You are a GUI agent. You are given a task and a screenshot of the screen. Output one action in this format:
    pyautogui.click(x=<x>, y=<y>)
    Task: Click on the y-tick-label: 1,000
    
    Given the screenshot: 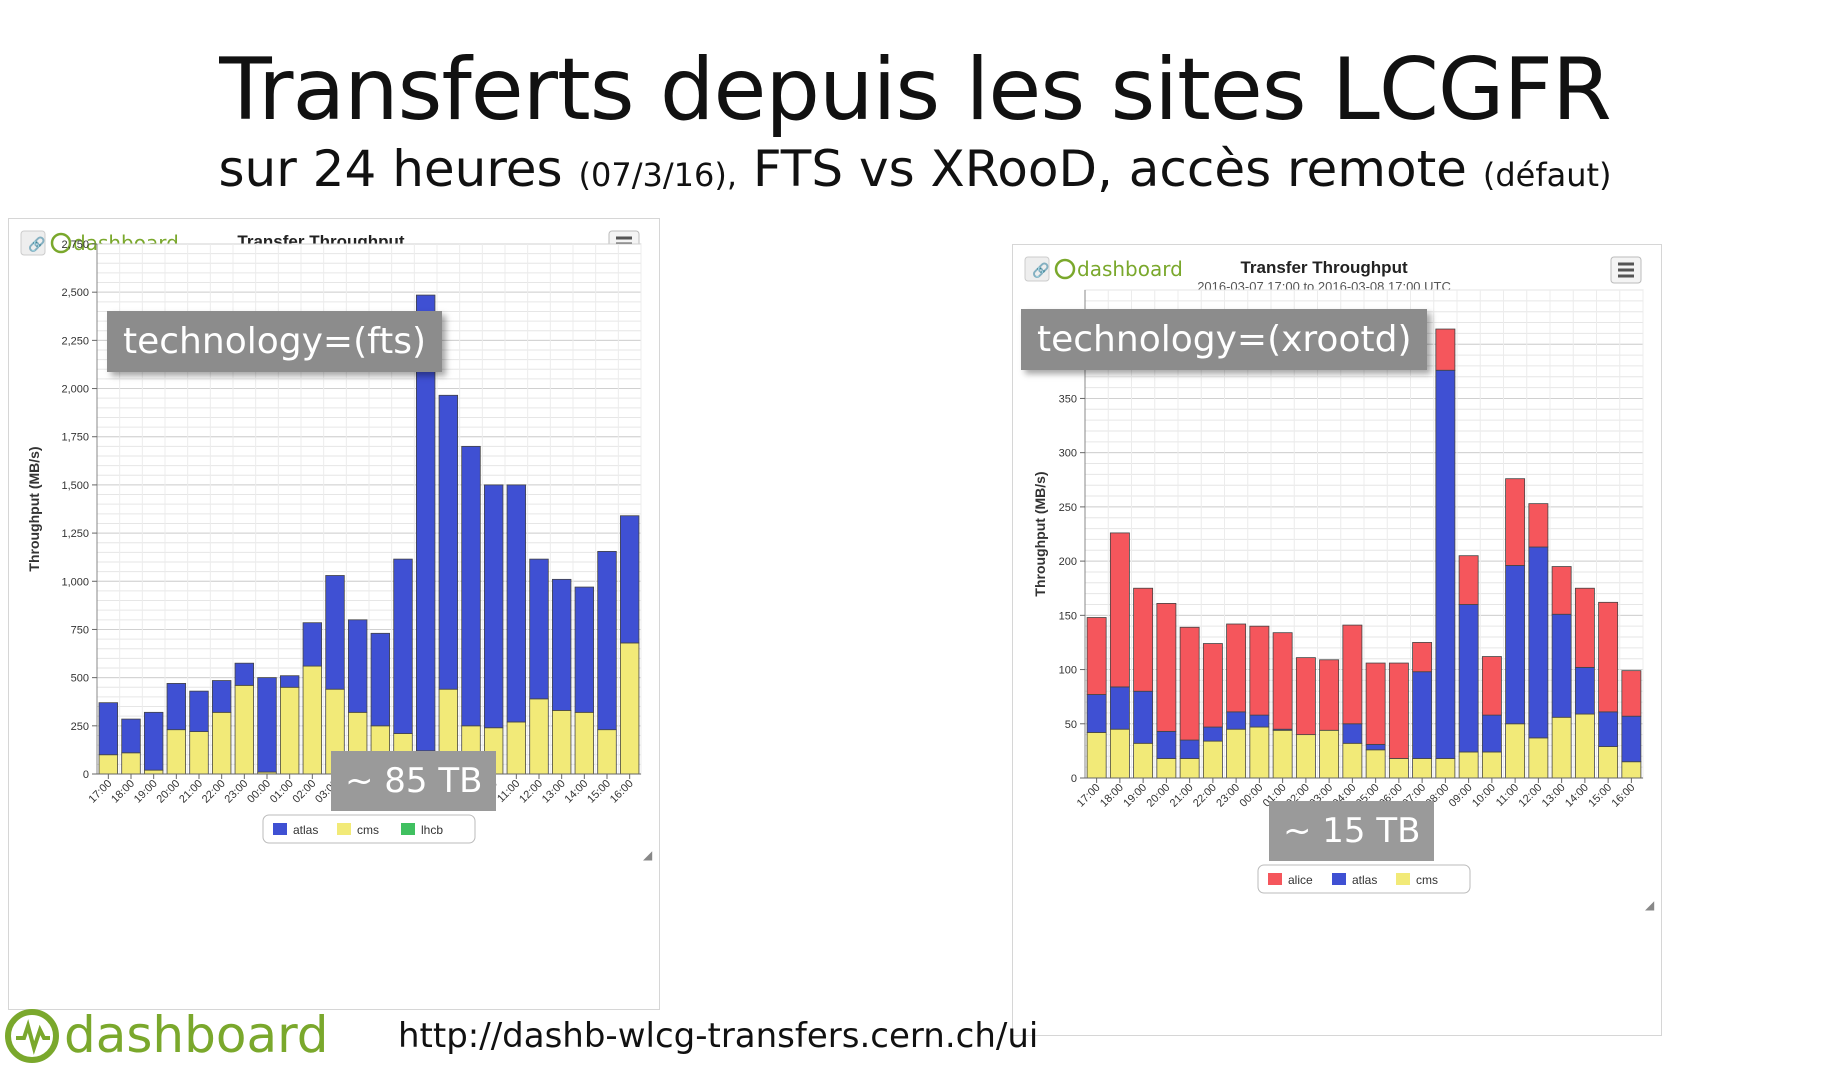 What is the action you would take?
    pyautogui.click(x=75, y=582)
    